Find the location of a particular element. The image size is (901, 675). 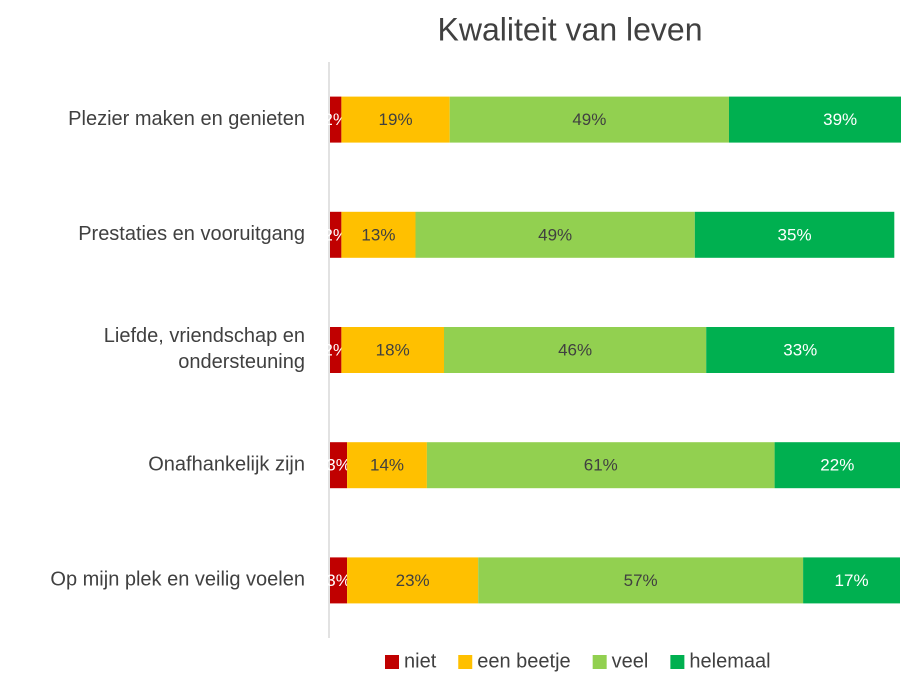

legend-label: een beetje is located at coordinates (523, 661).